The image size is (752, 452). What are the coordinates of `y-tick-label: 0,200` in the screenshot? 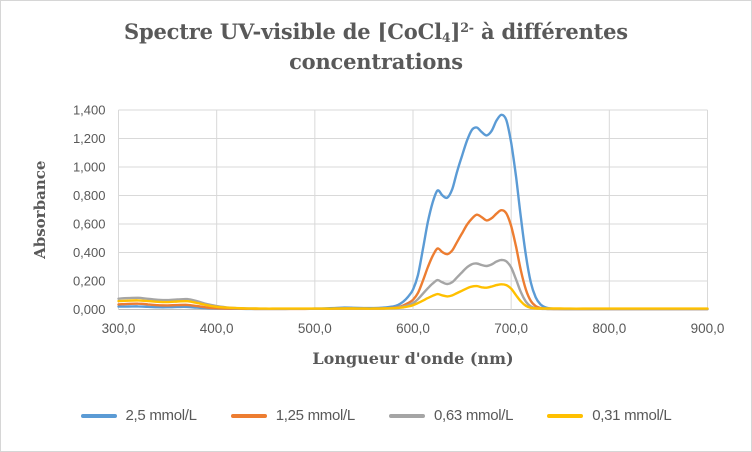 It's located at (89, 281).